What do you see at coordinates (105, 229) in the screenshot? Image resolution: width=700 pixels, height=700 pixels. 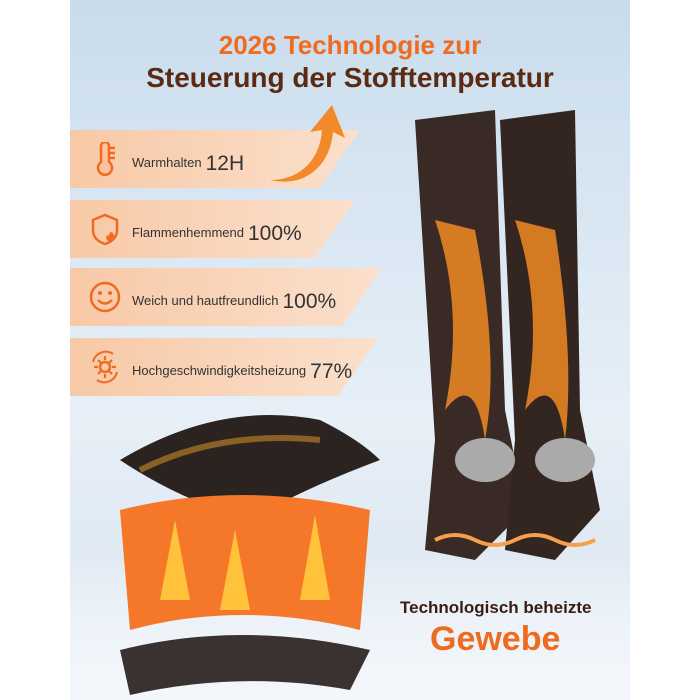 I see `shield-flame-icon` at bounding box center [105, 229].